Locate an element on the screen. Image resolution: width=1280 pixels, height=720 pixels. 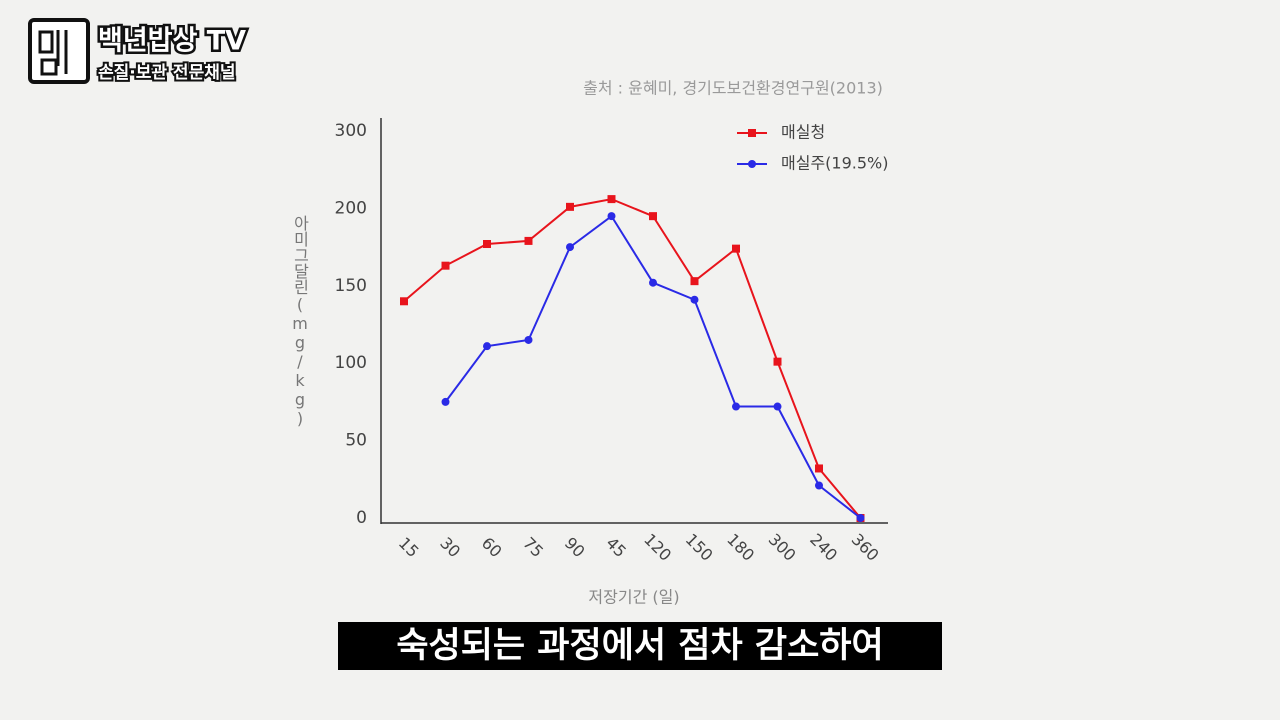
y-tick-label: 150 is located at coordinates (351, 286).